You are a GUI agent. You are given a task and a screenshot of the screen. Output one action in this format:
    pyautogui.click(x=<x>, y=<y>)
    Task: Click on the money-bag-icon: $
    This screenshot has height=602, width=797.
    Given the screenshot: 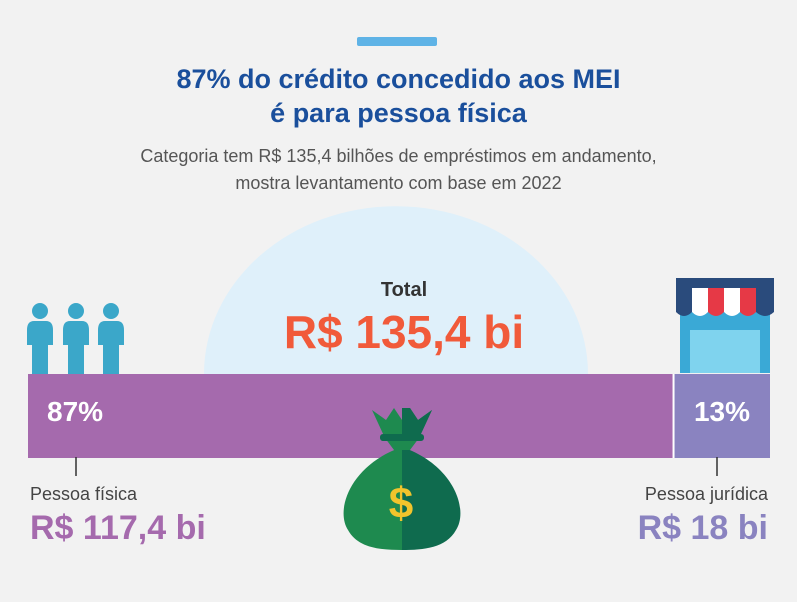 What is the action you would take?
    pyautogui.click(x=402, y=479)
    